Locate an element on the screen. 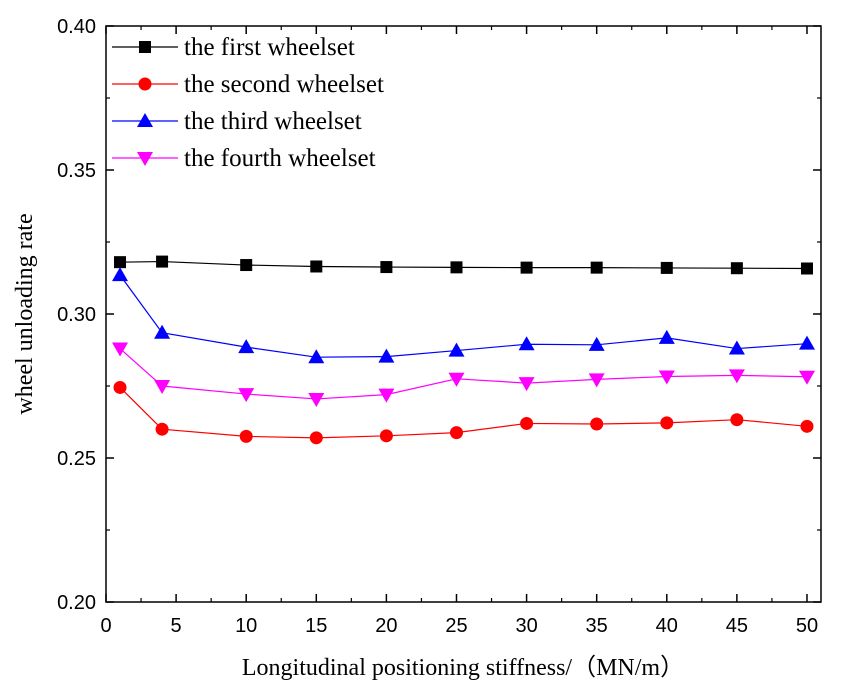 This screenshot has width=842, height=688. x-tick-label: 10 is located at coordinates (246, 626).